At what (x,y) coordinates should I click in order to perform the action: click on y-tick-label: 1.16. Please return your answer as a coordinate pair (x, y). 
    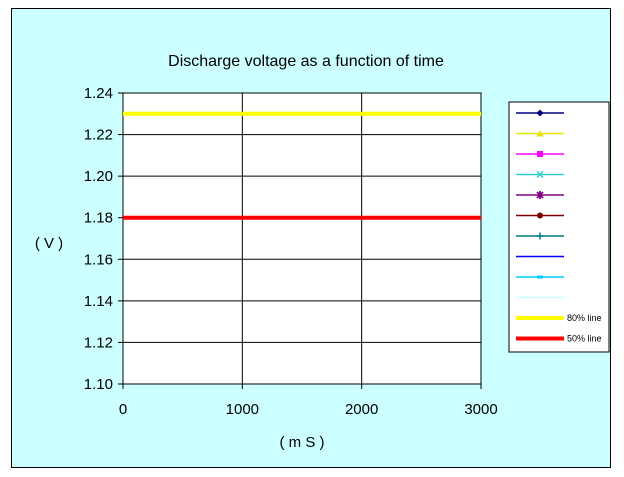
    Looking at the image, I should click on (98, 259).